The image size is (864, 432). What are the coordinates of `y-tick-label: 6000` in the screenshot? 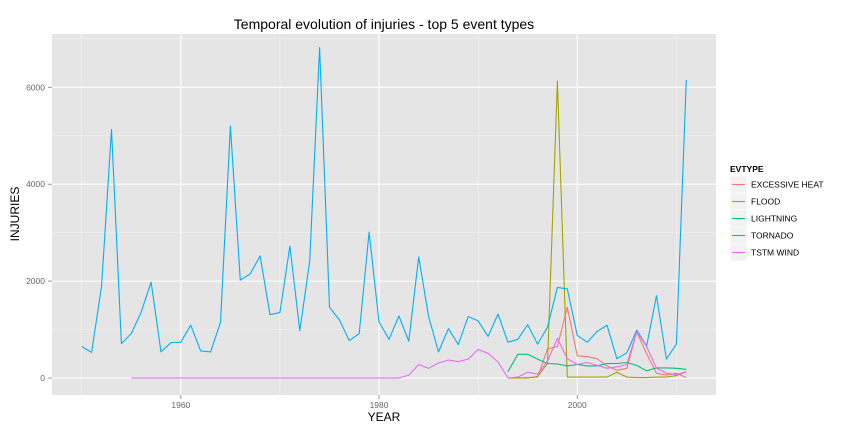 It's located at (35, 87).